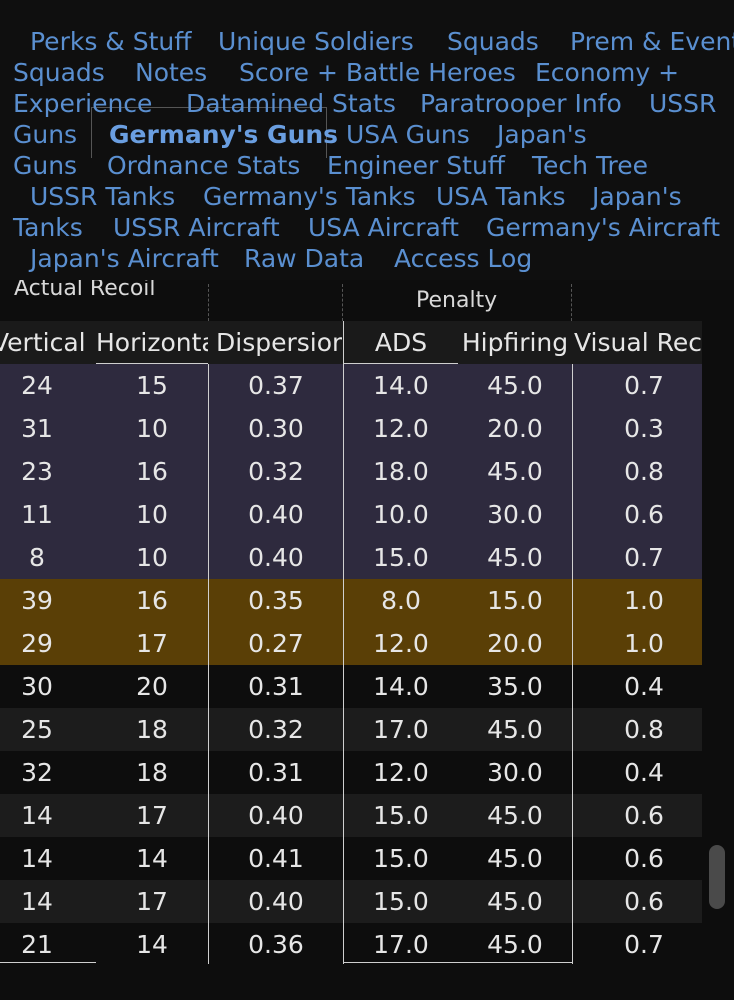  What do you see at coordinates (717, 877) in the screenshot?
I see `vertical-scrollbar` at bounding box center [717, 877].